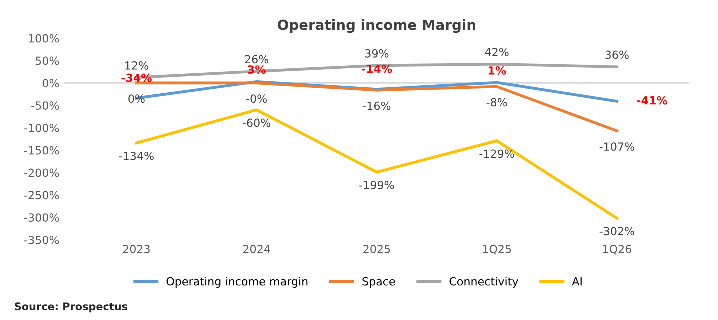  Describe the element at coordinates (377, 106) in the screenshot. I see `data-label: -16%` at that location.